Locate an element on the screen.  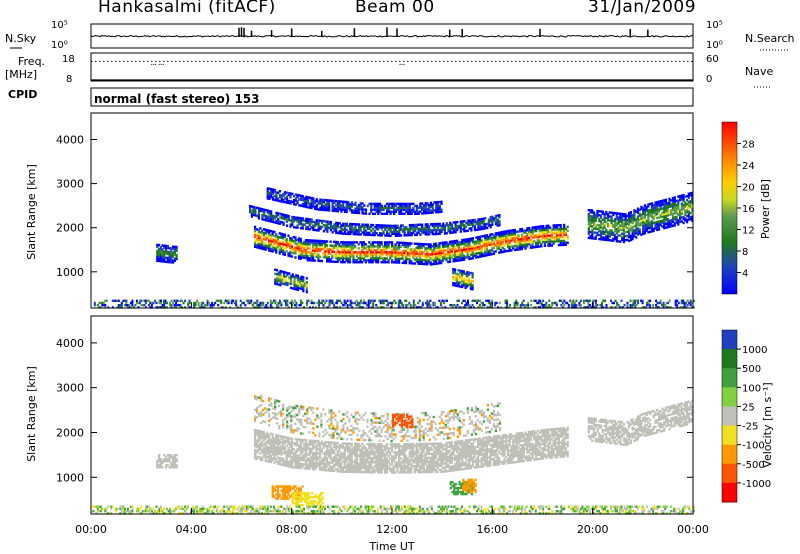
freq-label: Freq. is located at coordinates (31, 61).